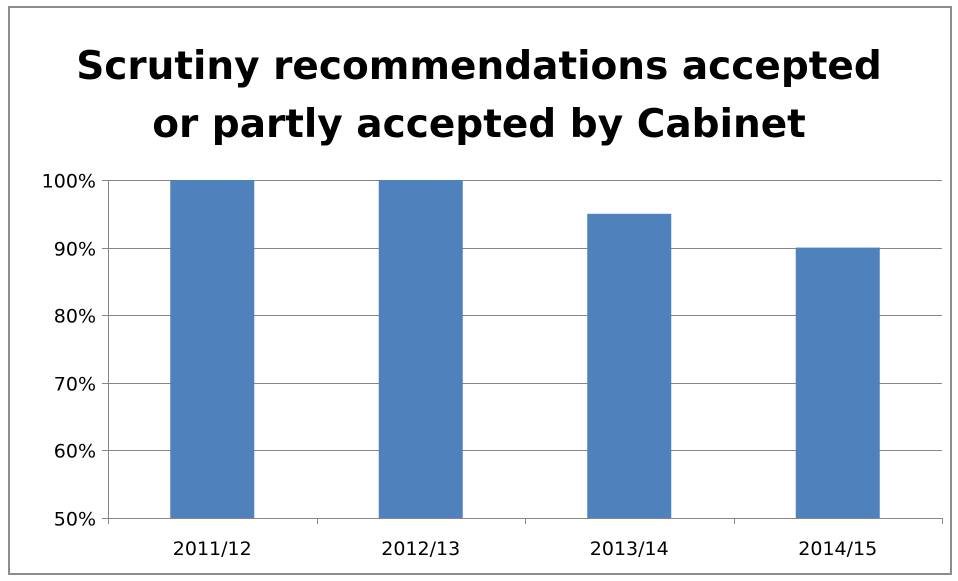 This screenshot has width=958, height=581. I want to click on y-tick-label: 90%, so click(75, 250).